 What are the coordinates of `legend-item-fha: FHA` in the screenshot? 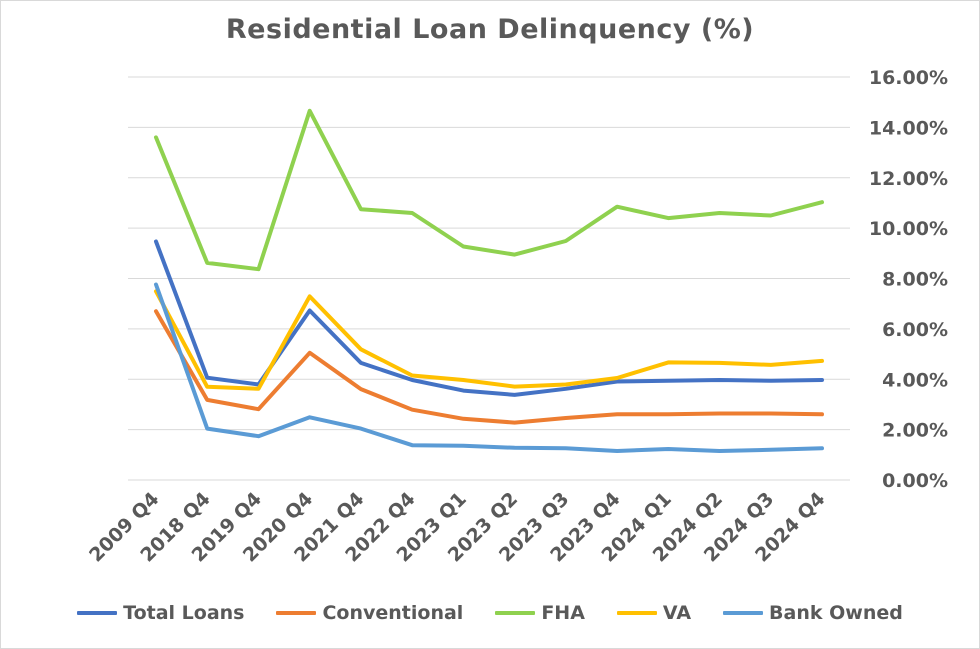 It's located at (540, 613).